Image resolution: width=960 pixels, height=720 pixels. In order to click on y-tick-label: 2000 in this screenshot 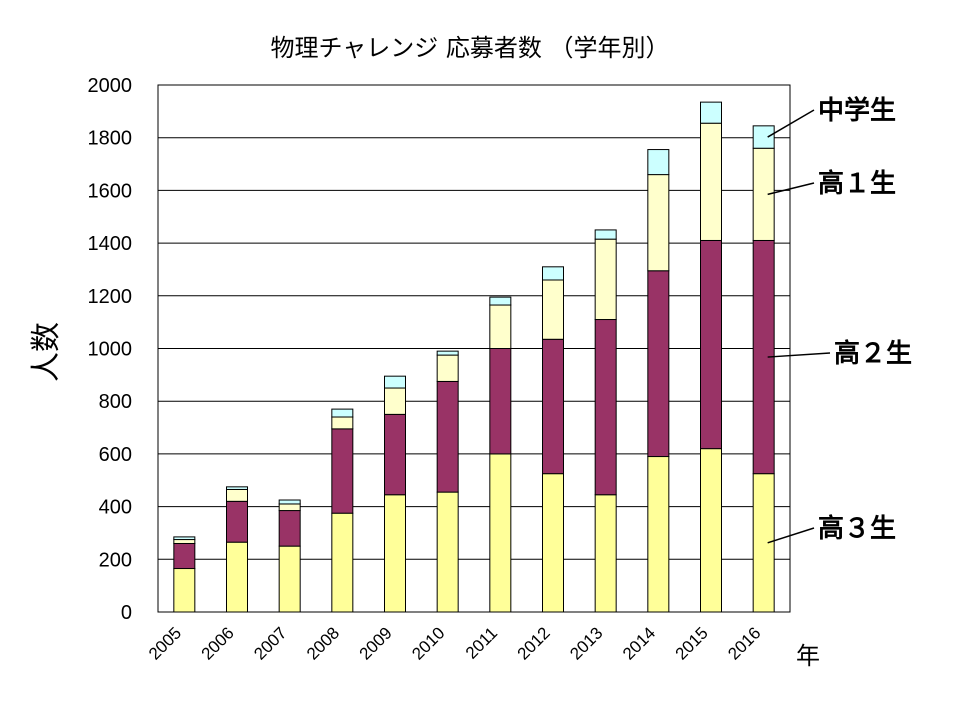, I will do `click(110, 86)`.